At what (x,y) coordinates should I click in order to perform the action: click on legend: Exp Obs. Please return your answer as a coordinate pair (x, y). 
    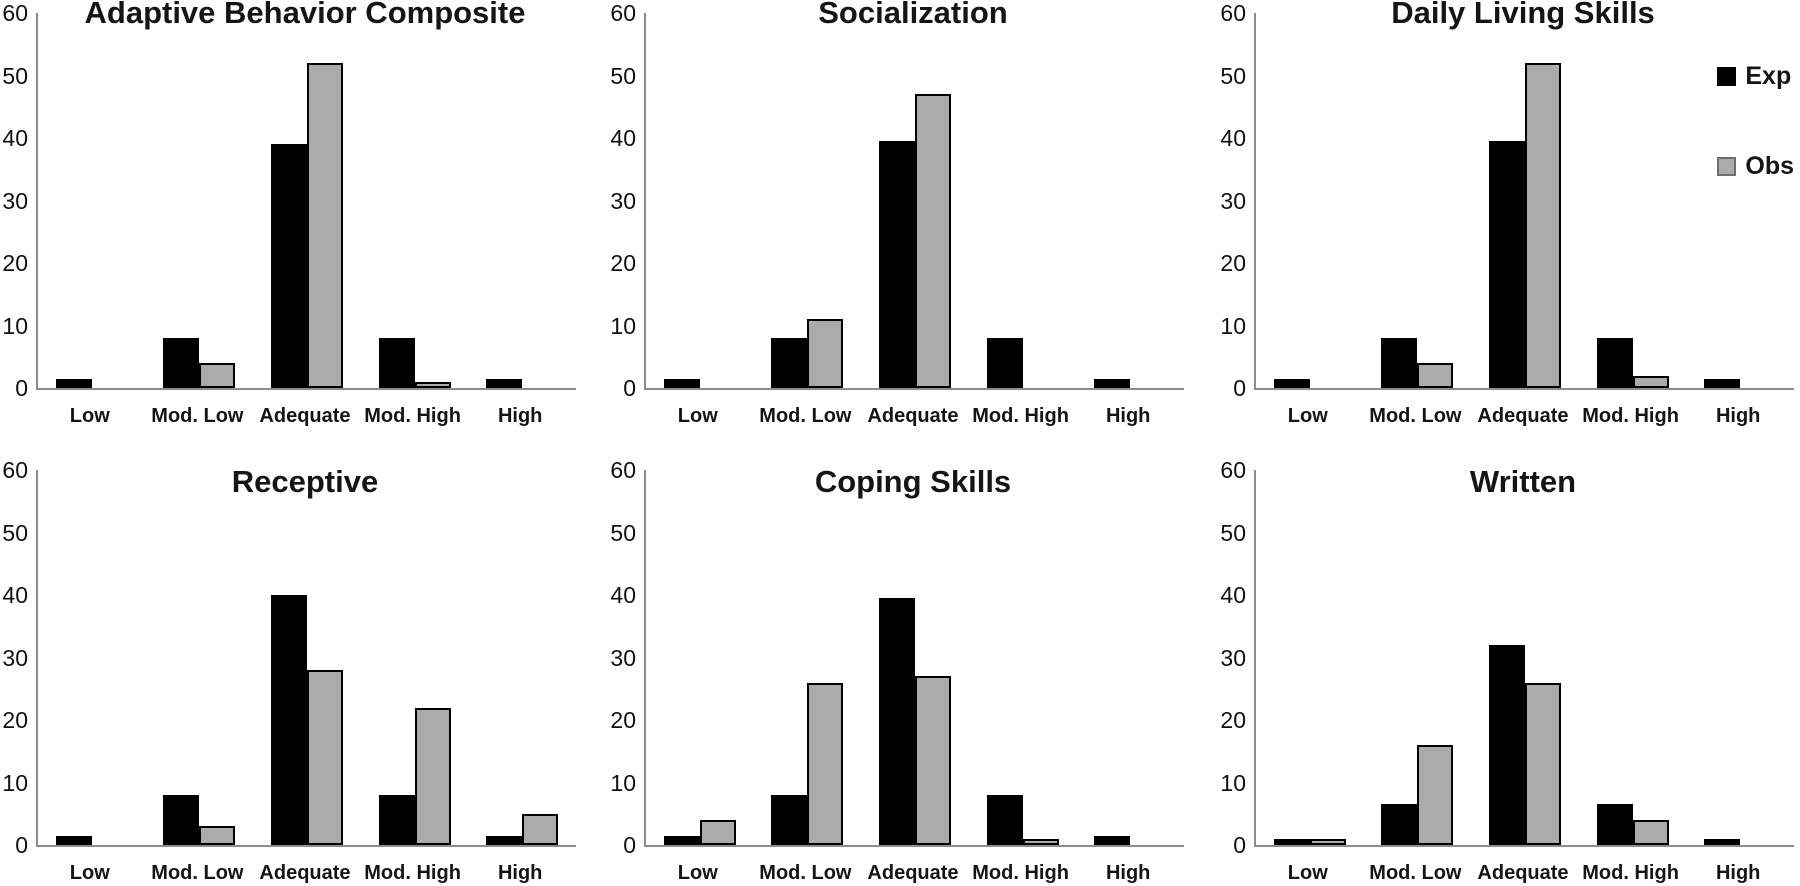
    Looking at the image, I should click on (1755, 121).